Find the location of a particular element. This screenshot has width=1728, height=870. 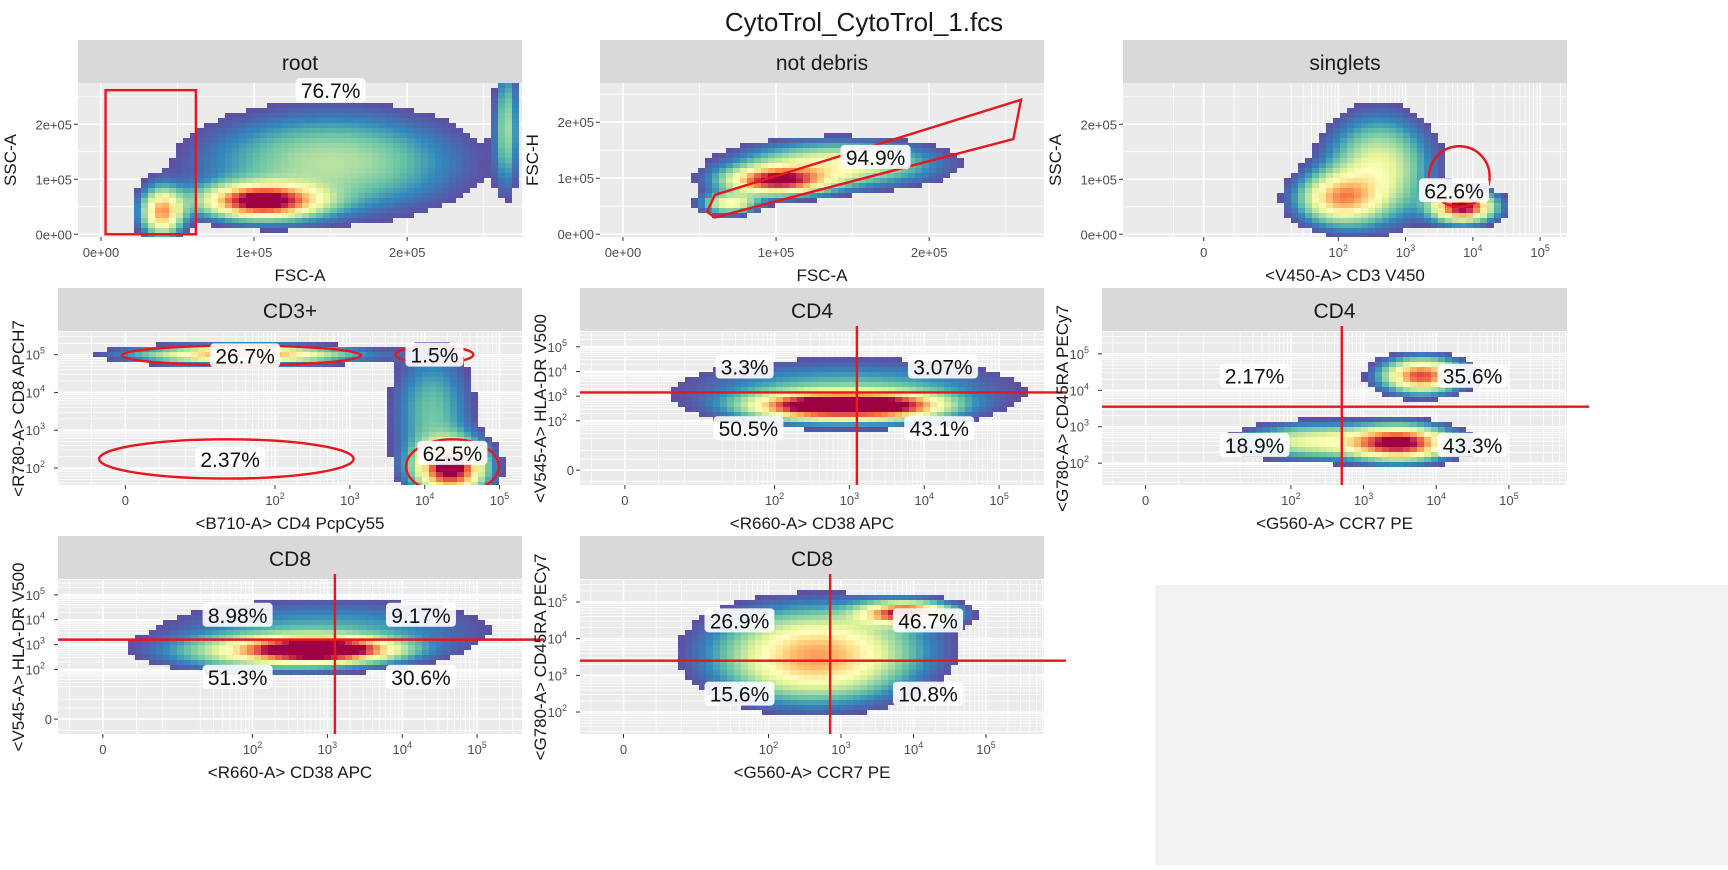

gate-percentage-label: 3.3% is located at coordinates (745, 367).